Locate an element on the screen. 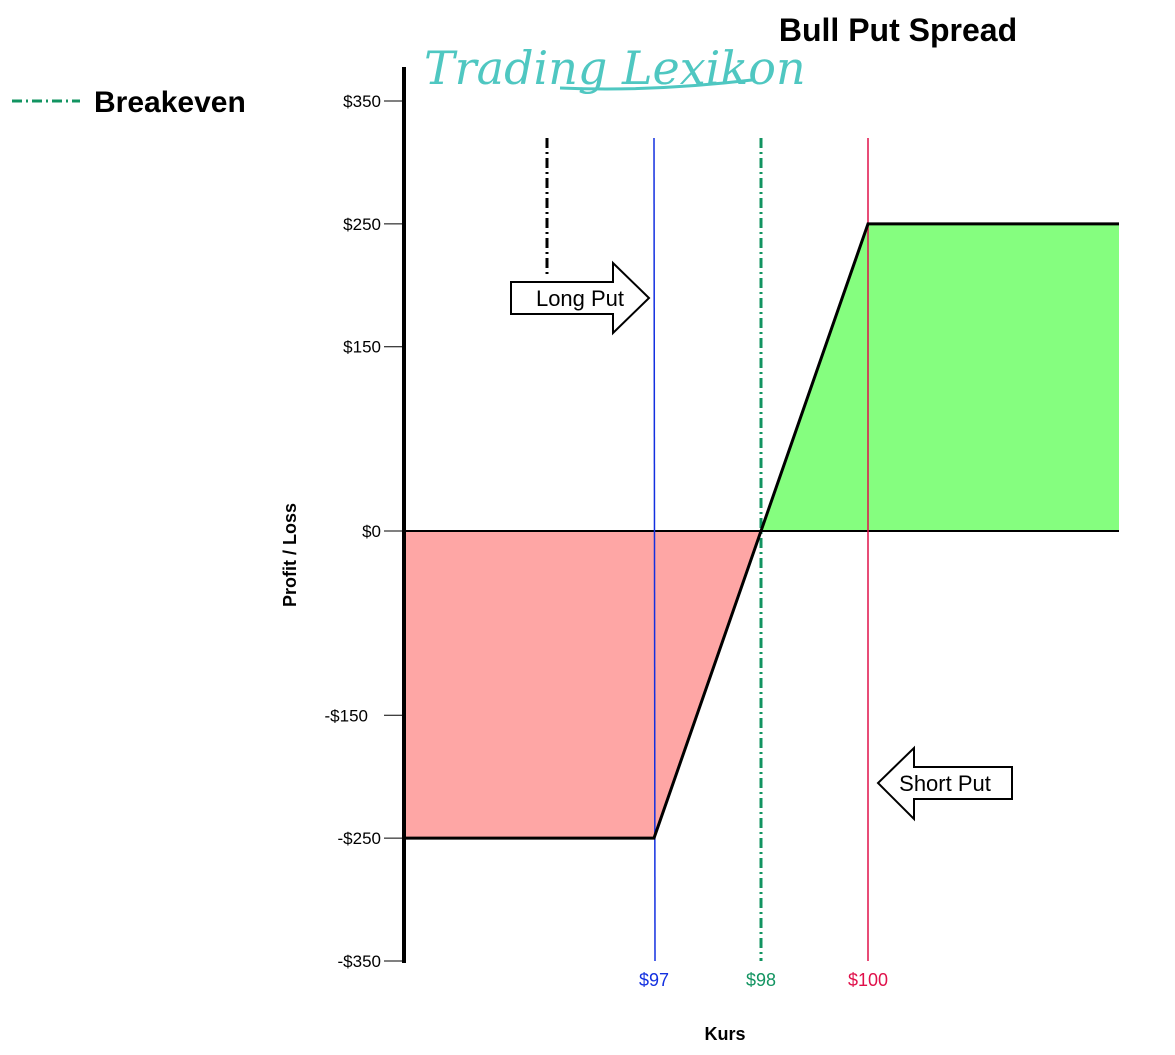 The image size is (1175, 1055). legend: Breakeven is located at coordinates (129, 102).